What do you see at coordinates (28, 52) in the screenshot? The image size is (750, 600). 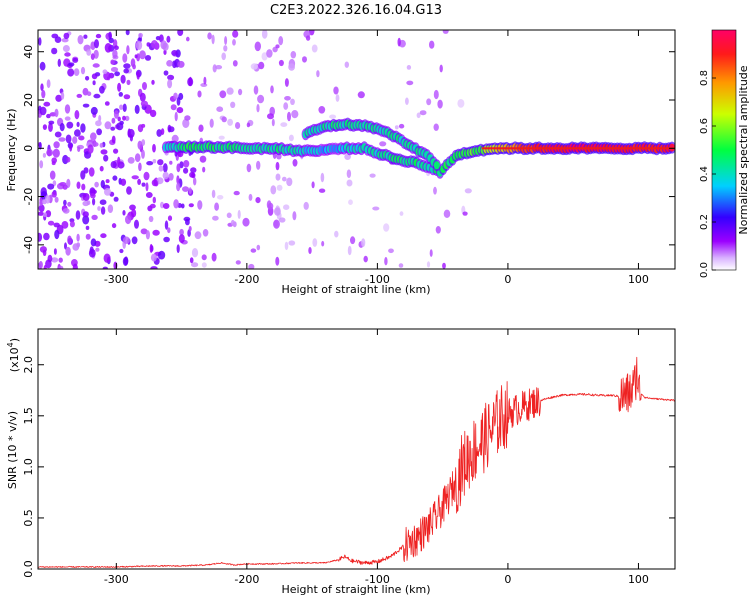 I see `spectrogram-y-tick-label: 40` at bounding box center [28, 52].